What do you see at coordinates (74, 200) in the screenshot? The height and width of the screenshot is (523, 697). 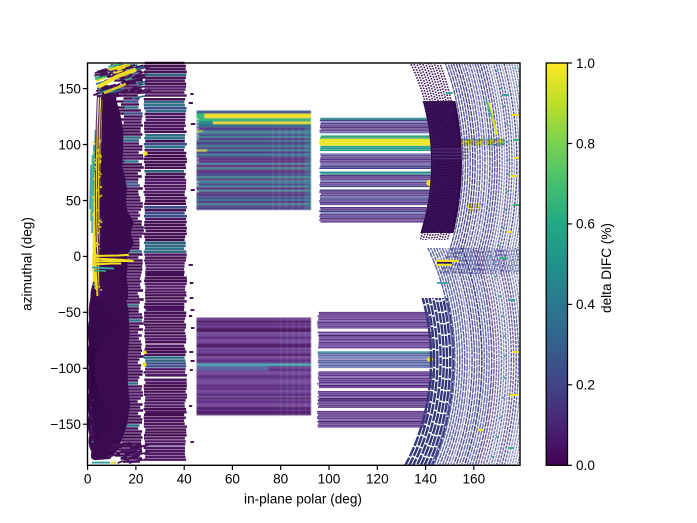 I see `svg-text: 50` at bounding box center [74, 200].